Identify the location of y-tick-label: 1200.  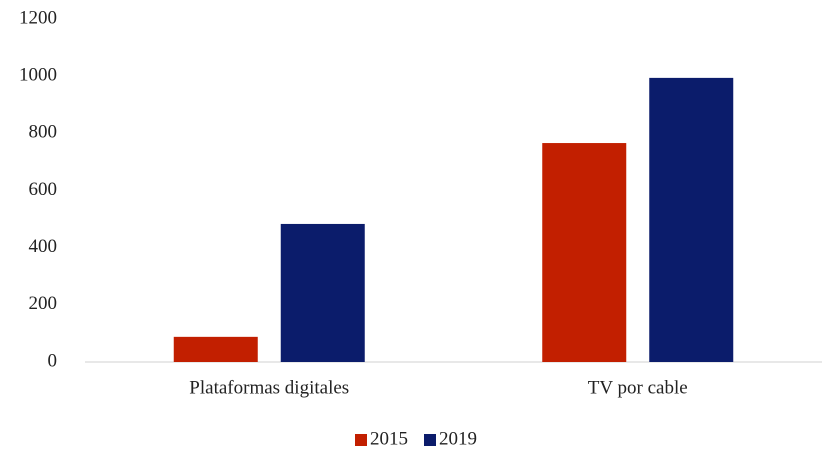
(38, 17).